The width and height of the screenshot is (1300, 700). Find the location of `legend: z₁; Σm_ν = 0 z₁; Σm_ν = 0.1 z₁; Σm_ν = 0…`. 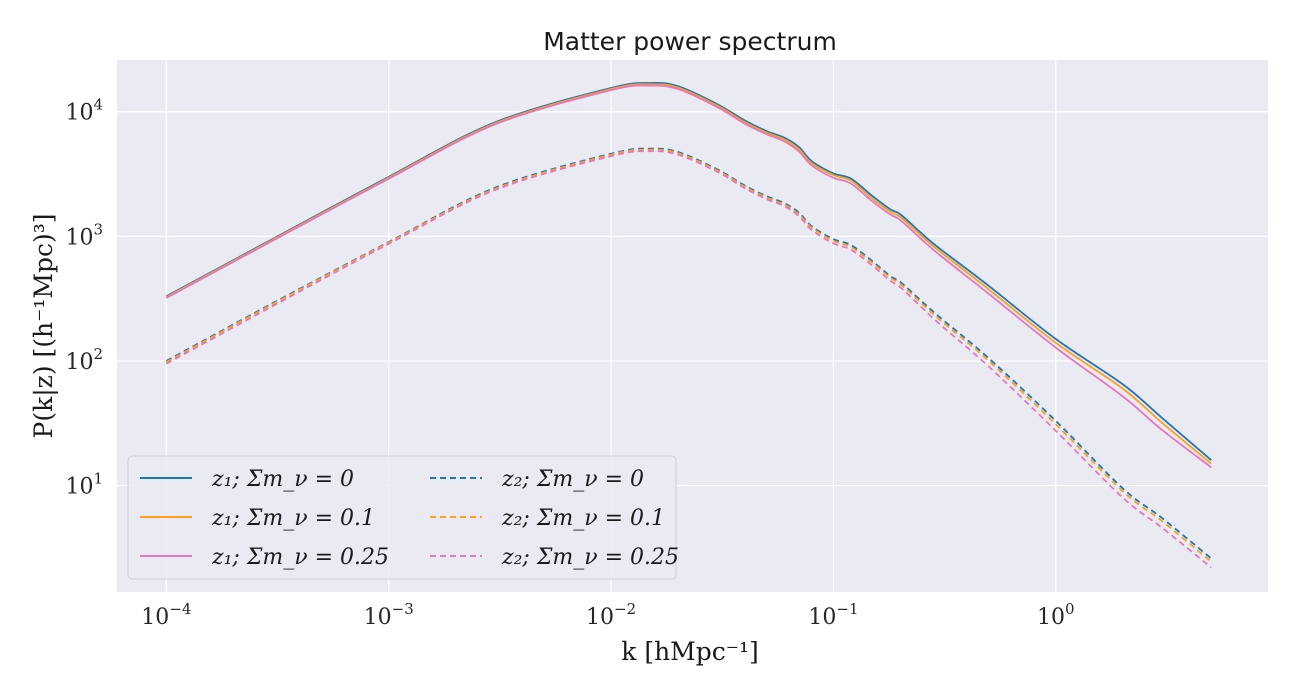

legend: z₁; Σm_ν = 0 z₁; Σm_ν = 0.1 z₁; Σm_ν = 0… is located at coordinates (403, 517).